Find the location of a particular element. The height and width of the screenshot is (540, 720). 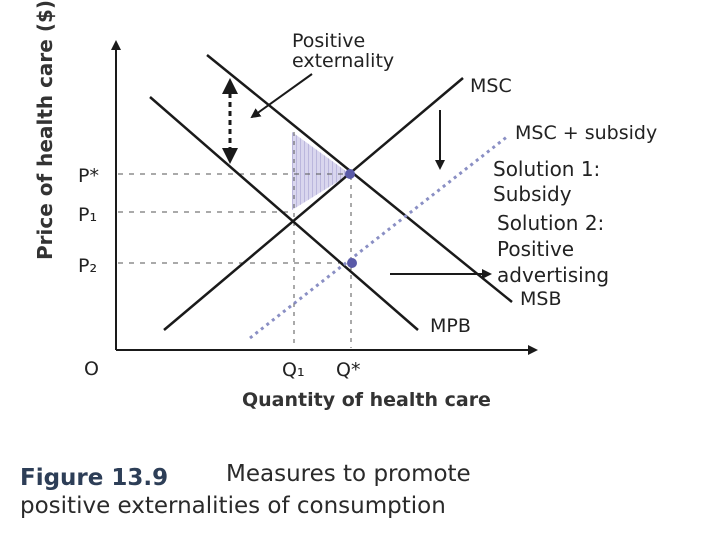

positive-externality-line2: externality is located at coordinates (343, 61).